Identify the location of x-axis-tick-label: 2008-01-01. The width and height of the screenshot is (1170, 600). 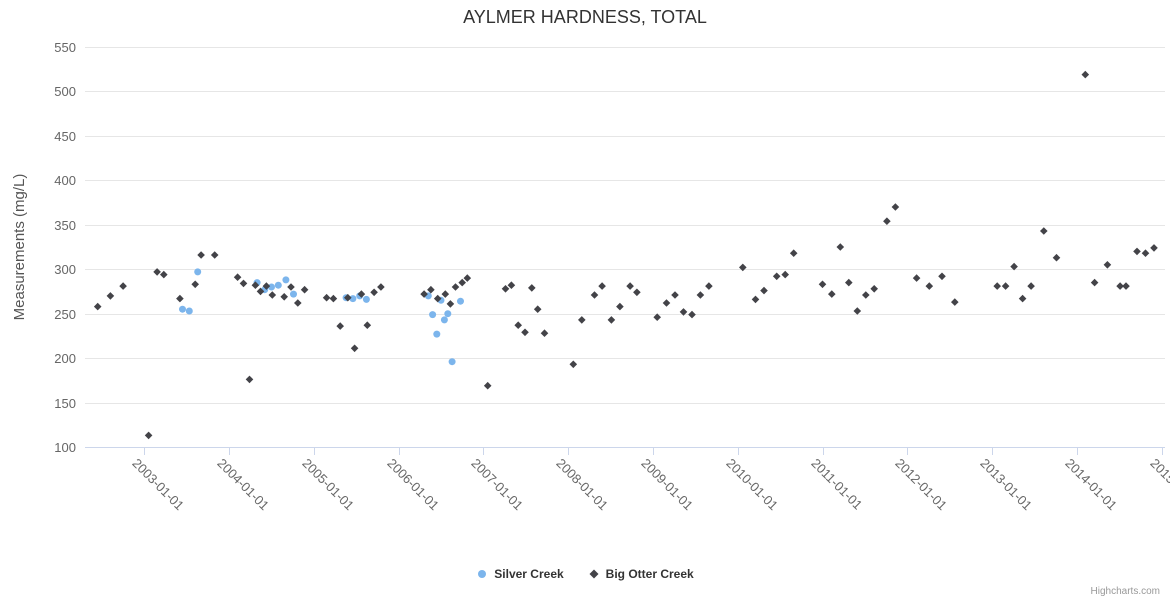
(582, 485).